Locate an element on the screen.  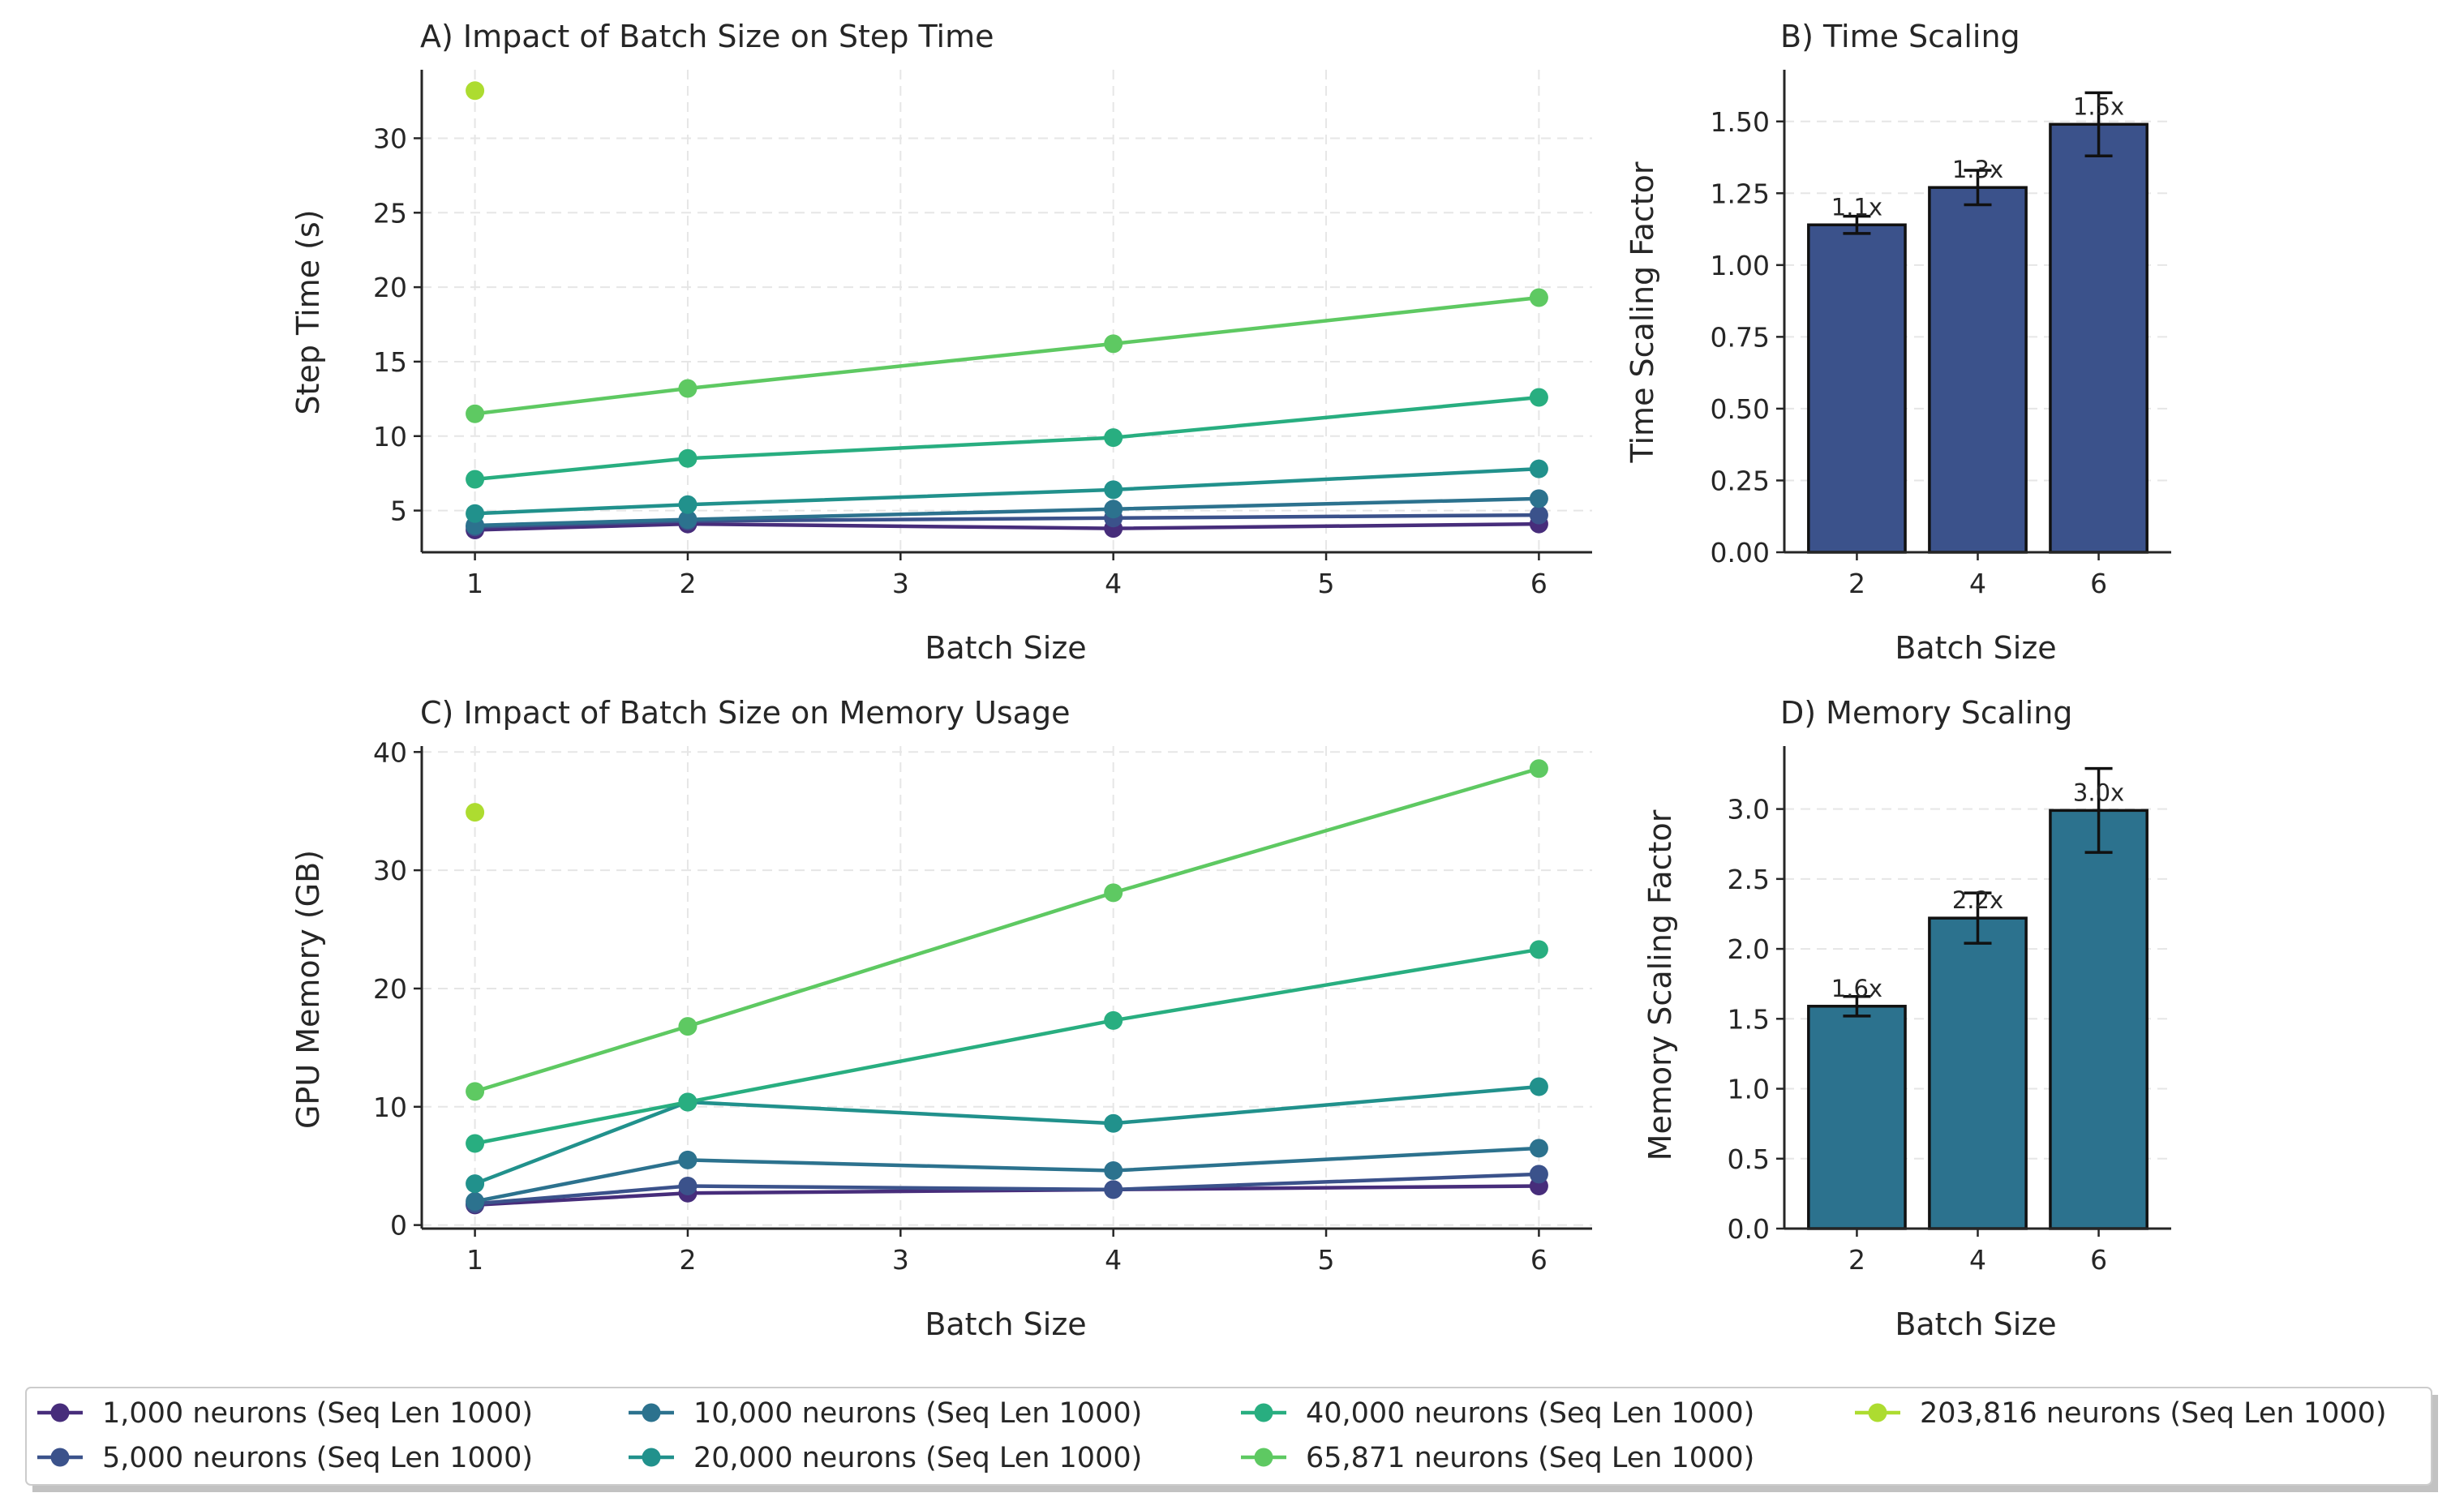
panel-c-series-6-point is located at coordinates (476, 812).